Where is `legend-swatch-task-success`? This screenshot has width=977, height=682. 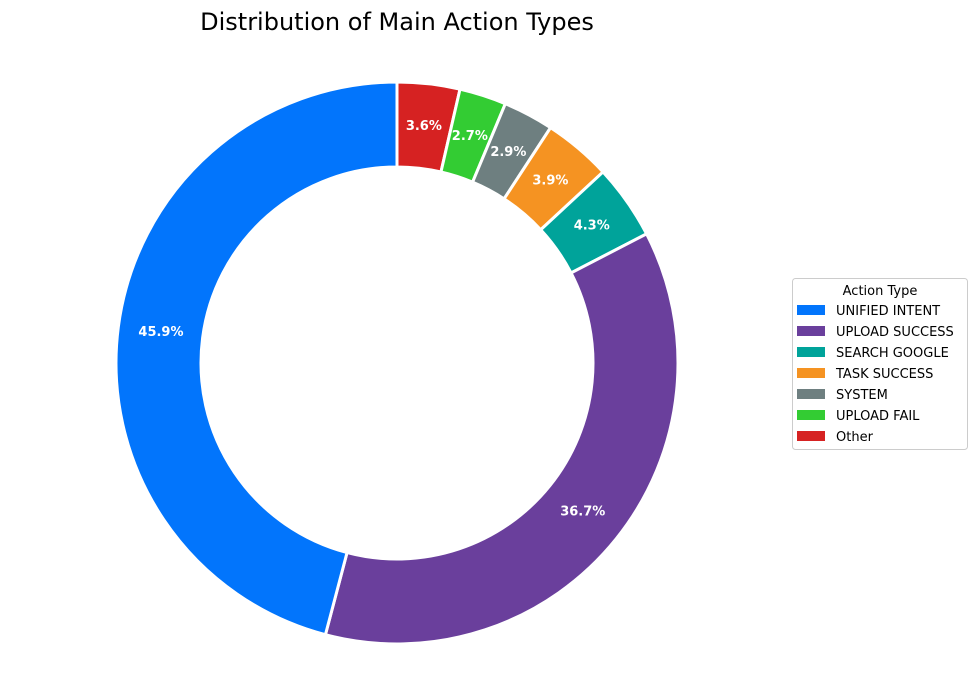 legend-swatch-task-success is located at coordinates (811, 373).